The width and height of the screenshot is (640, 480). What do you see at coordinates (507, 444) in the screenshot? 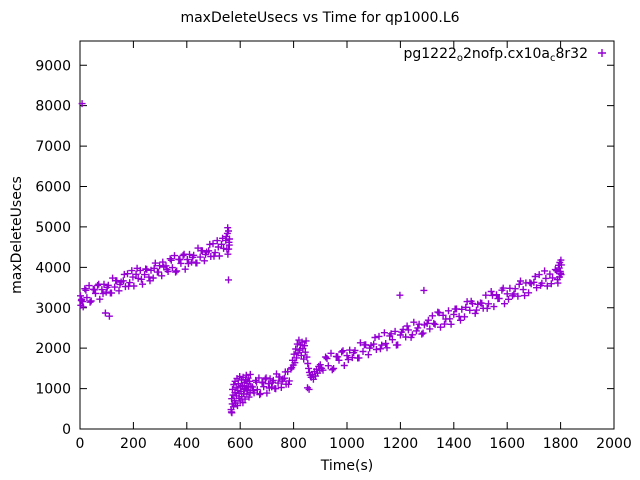
I see `x-tick-label: 1600` at bounding box center [507, 444].